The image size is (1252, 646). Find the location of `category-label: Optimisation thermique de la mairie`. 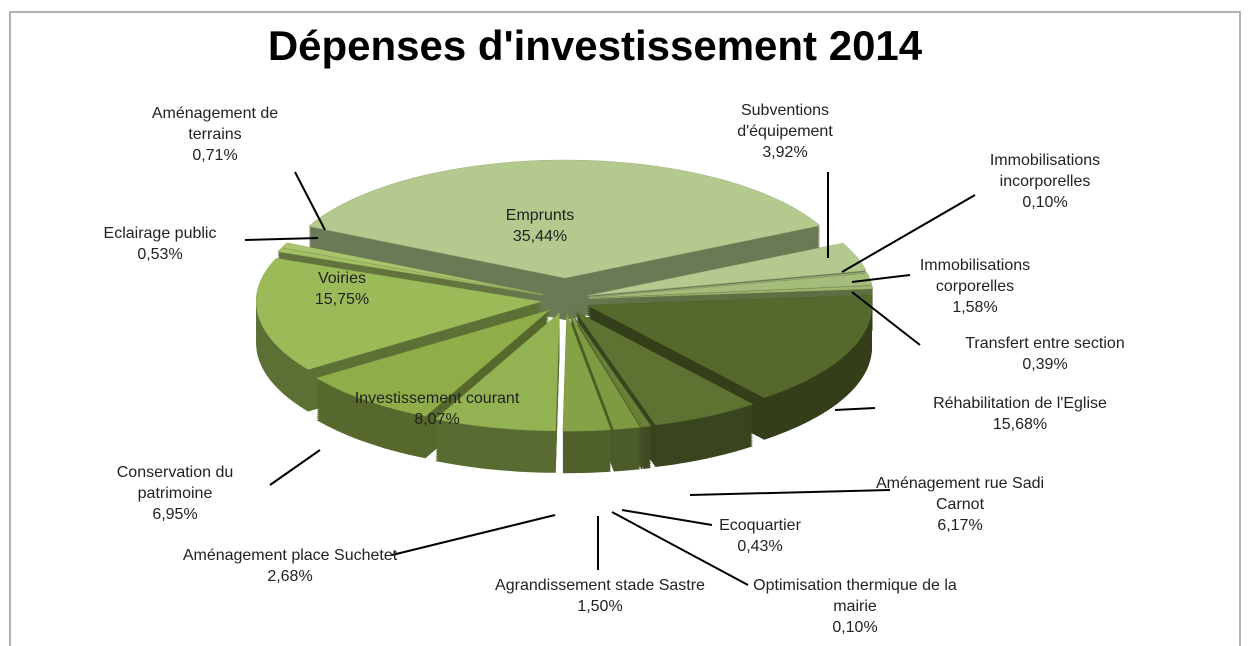

category-label: Optimisation thermique de la mairie is located at coordinates (855, 596).